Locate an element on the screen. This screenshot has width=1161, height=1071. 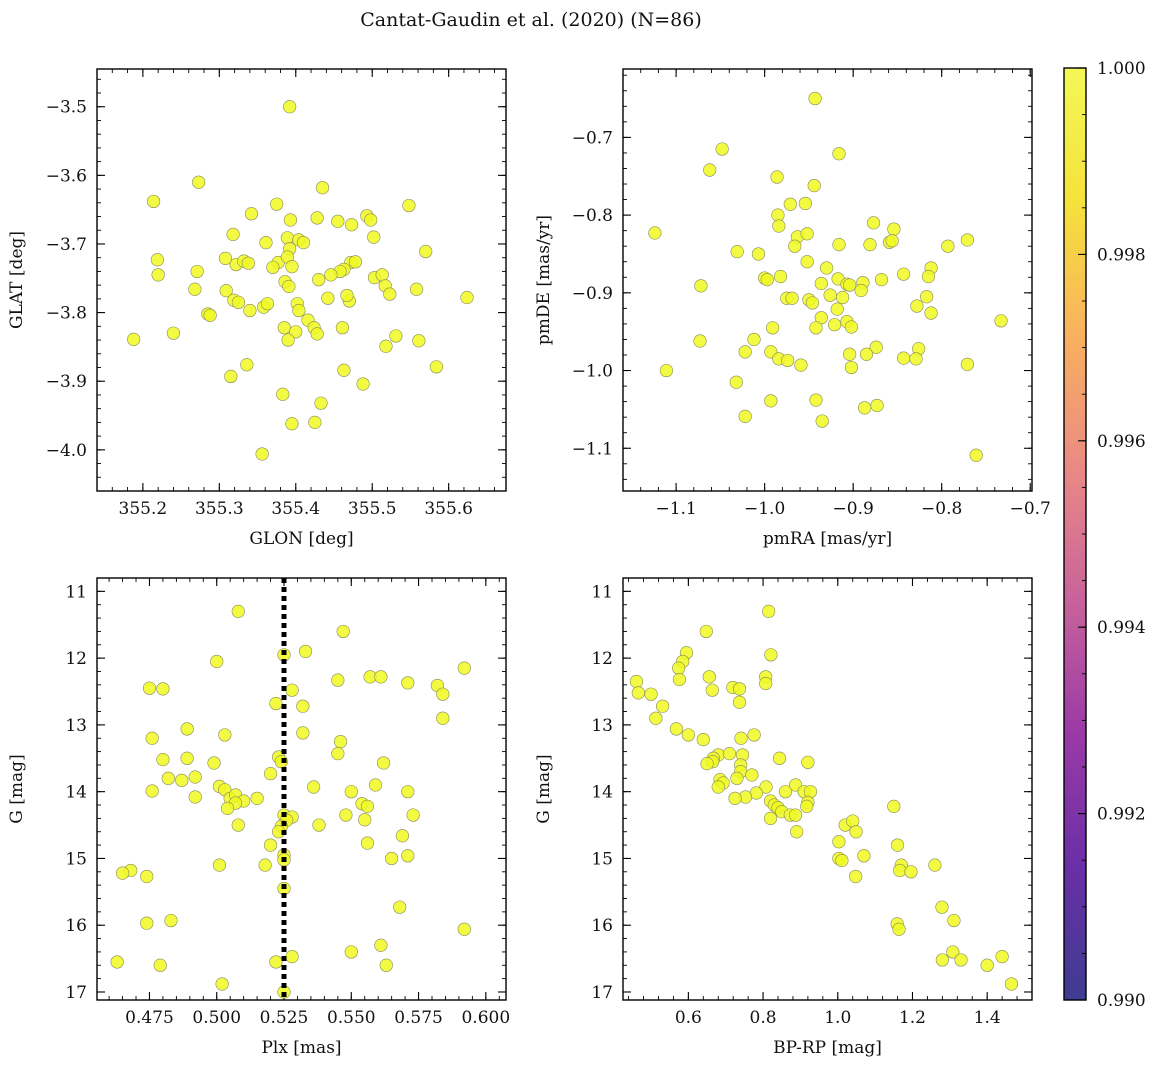
y-tick-label: −0.9 is located at coordinates (592, 294).